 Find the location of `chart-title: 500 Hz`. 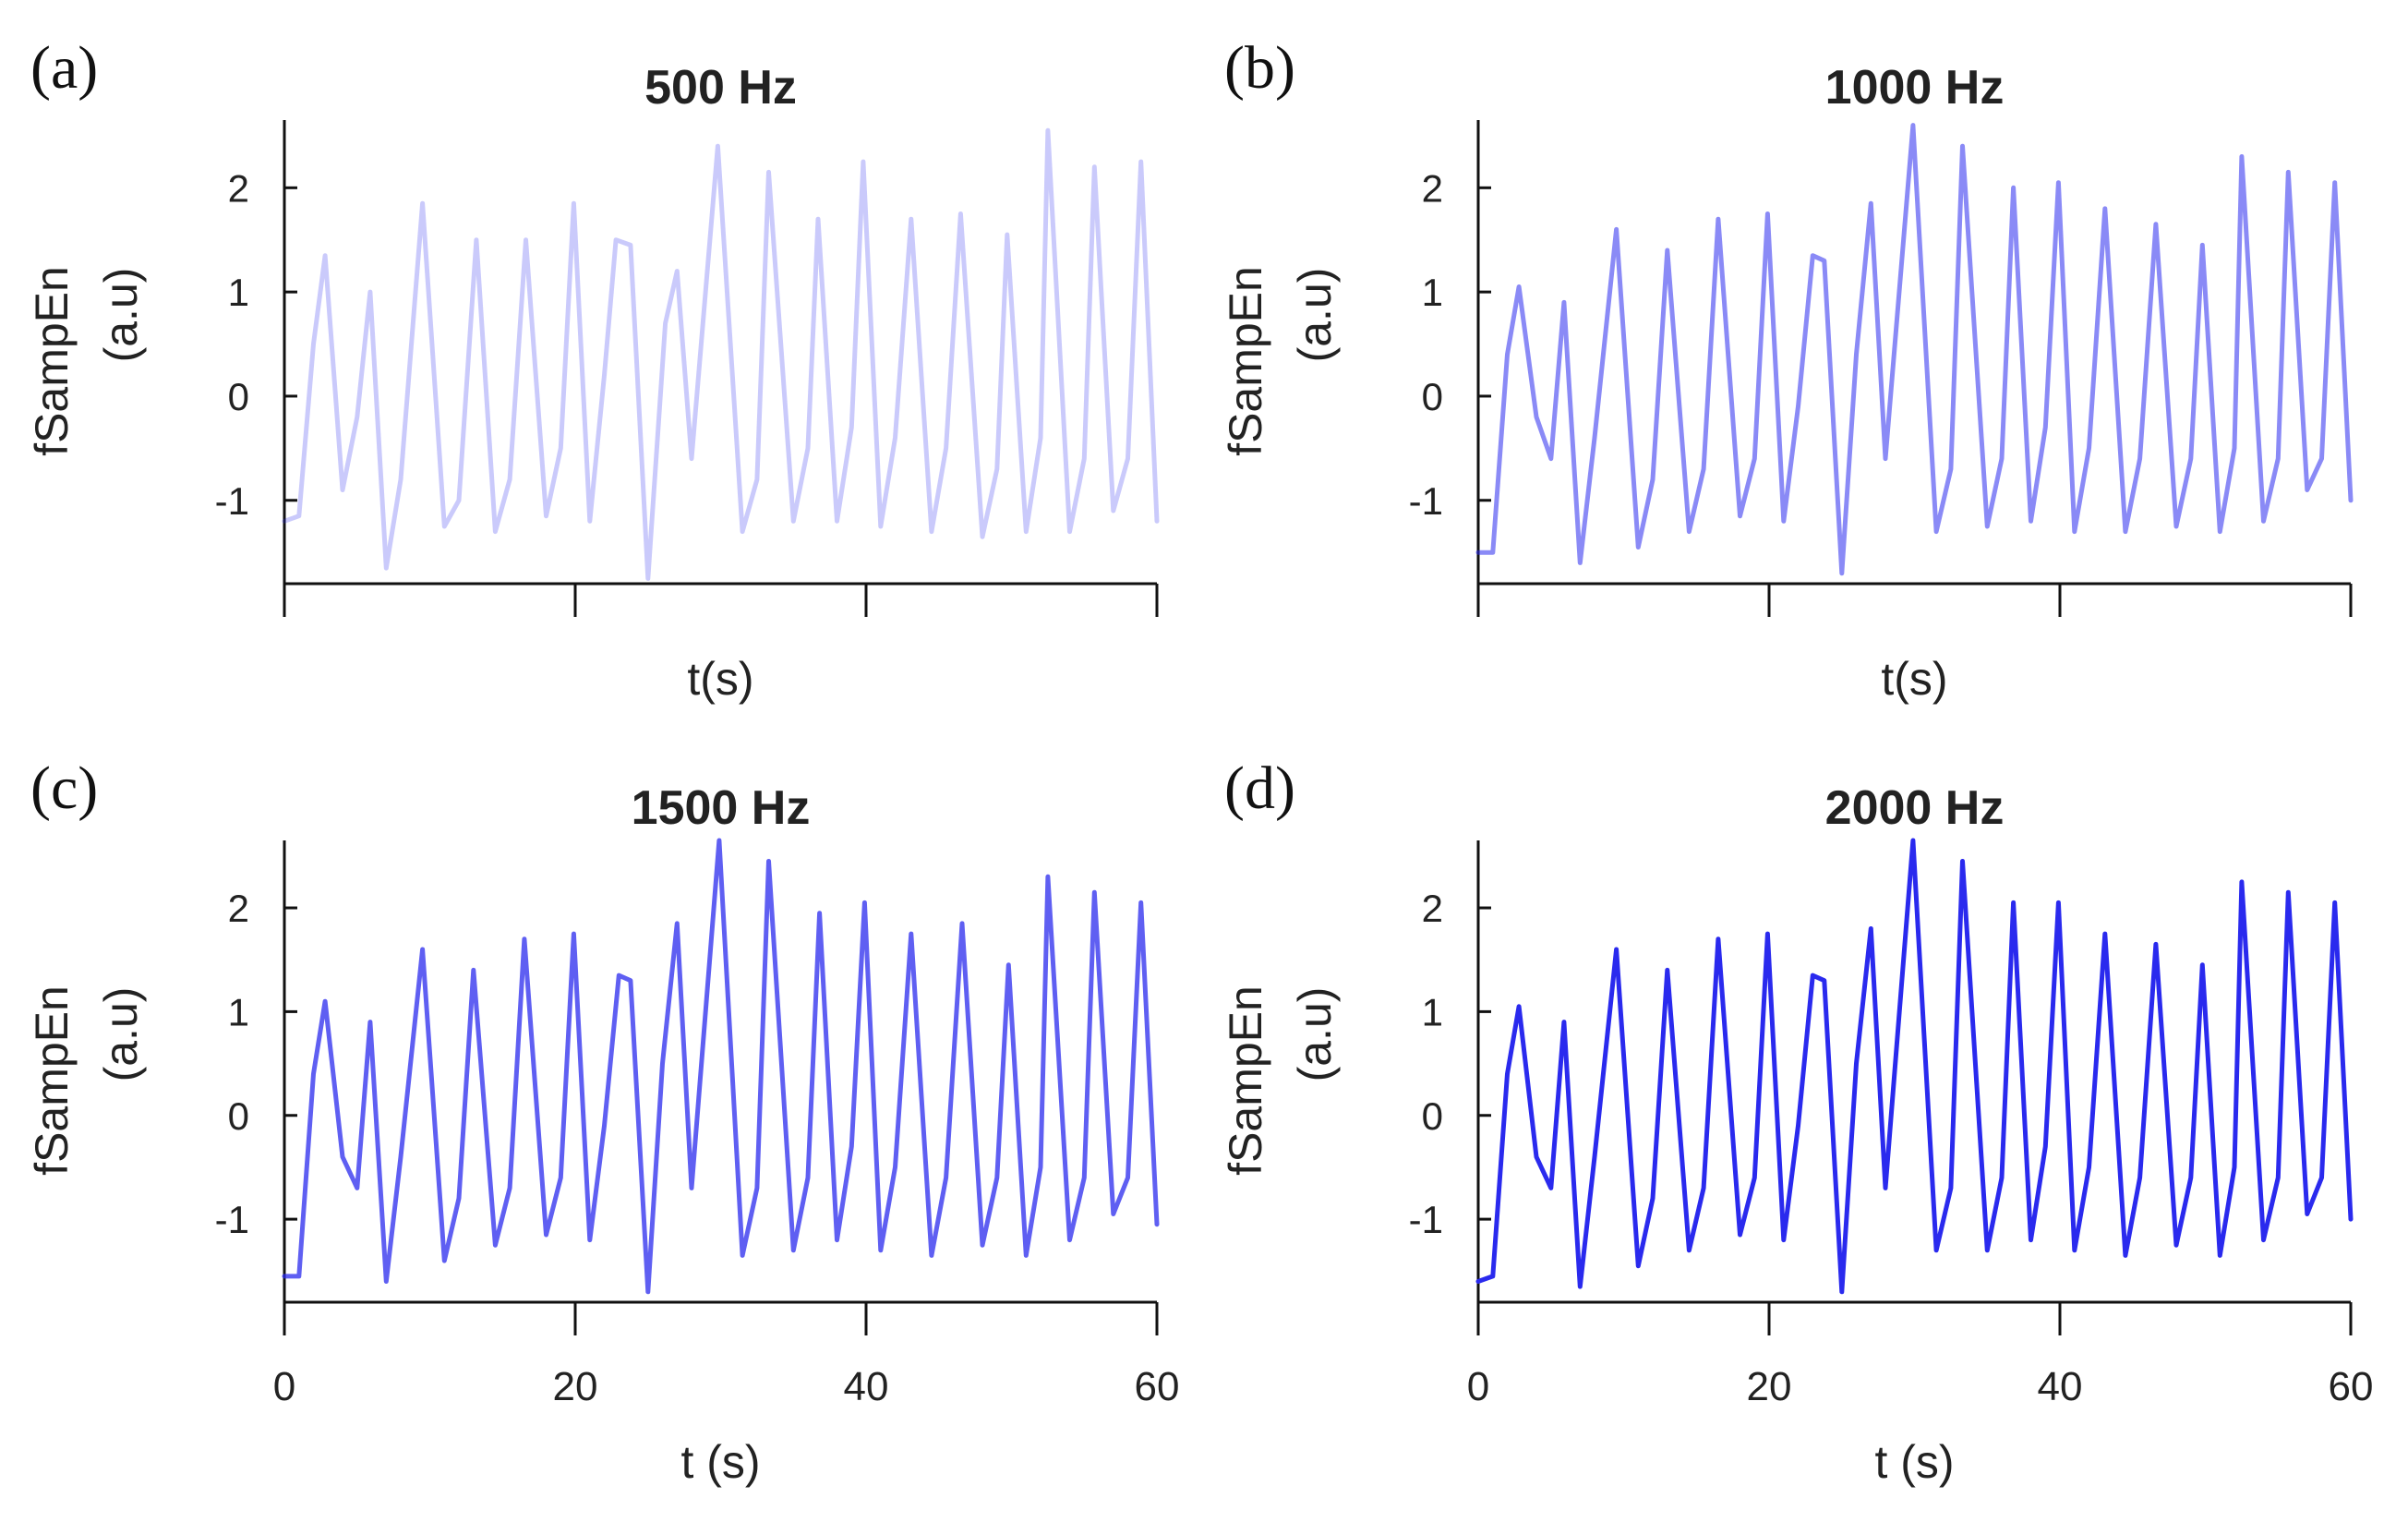

chart-title: 500 Hz is located at coordinates (720, 88).